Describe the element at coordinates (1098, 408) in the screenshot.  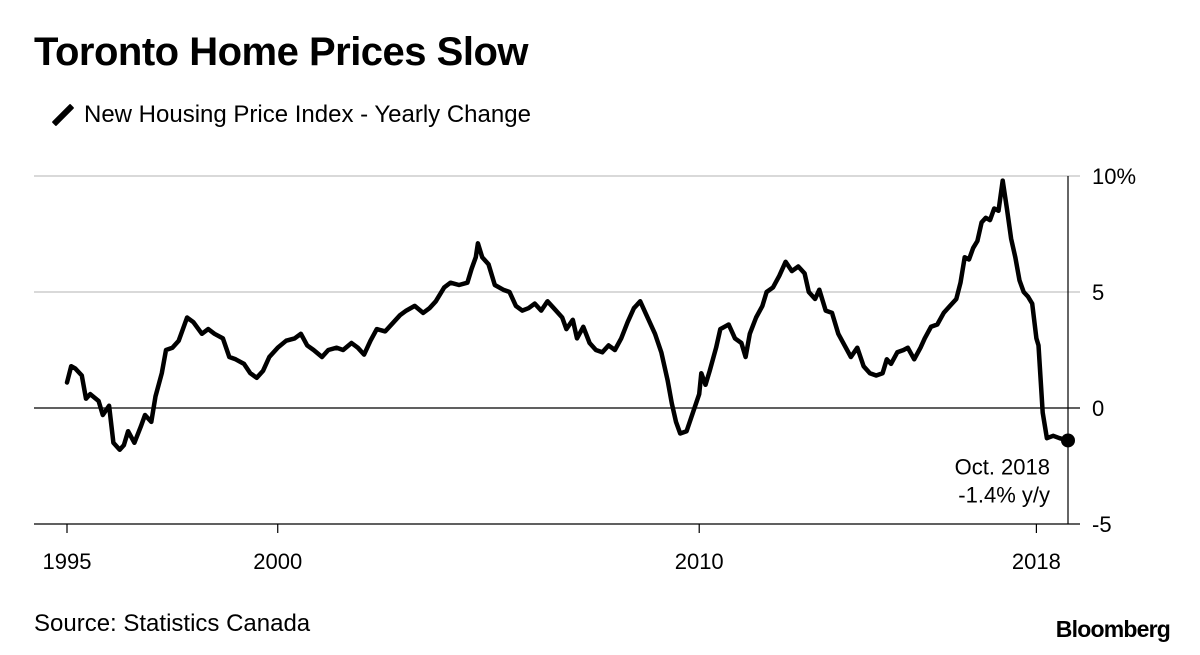
I see `y-tick-label: 0` at that location.